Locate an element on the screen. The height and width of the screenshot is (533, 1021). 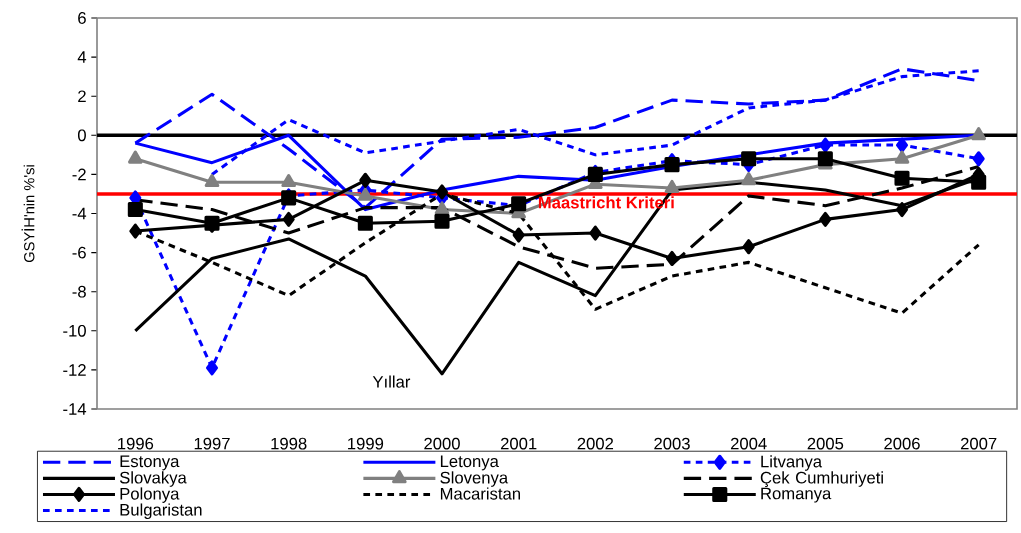
x-tick-label: 1997 is located at coordinates (212, 443).